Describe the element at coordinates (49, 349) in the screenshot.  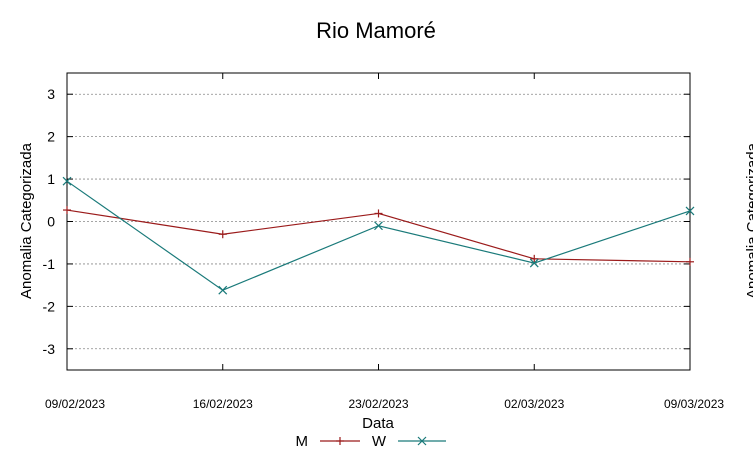
I see `y-tick-label-6: -3` at that location.